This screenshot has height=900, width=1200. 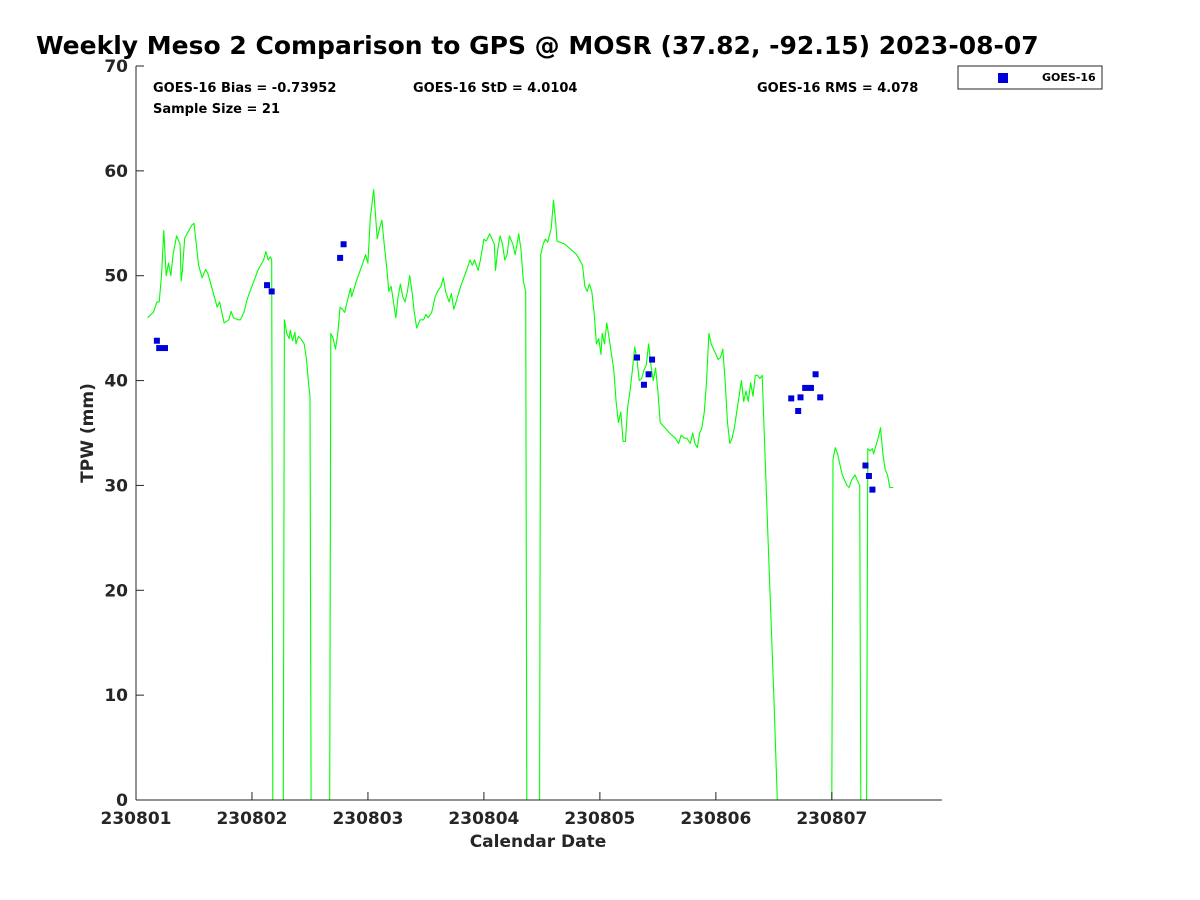 What do you see at coordinates (1069, 77) in the screenshot?
I see `legend-label: GOES-16` at bounding box center [1069, 77].